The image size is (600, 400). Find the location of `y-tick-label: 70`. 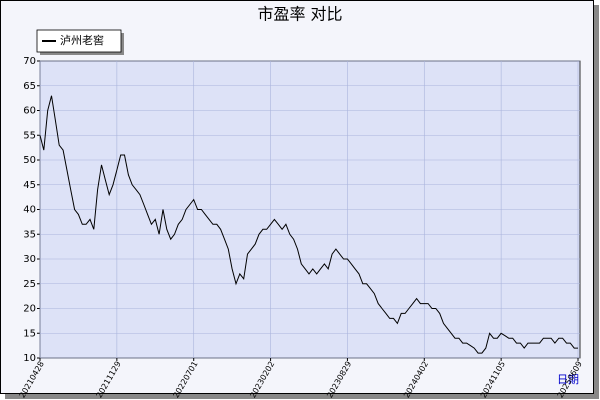

y-tick-label: 70 is located at coordinates (29, 61).